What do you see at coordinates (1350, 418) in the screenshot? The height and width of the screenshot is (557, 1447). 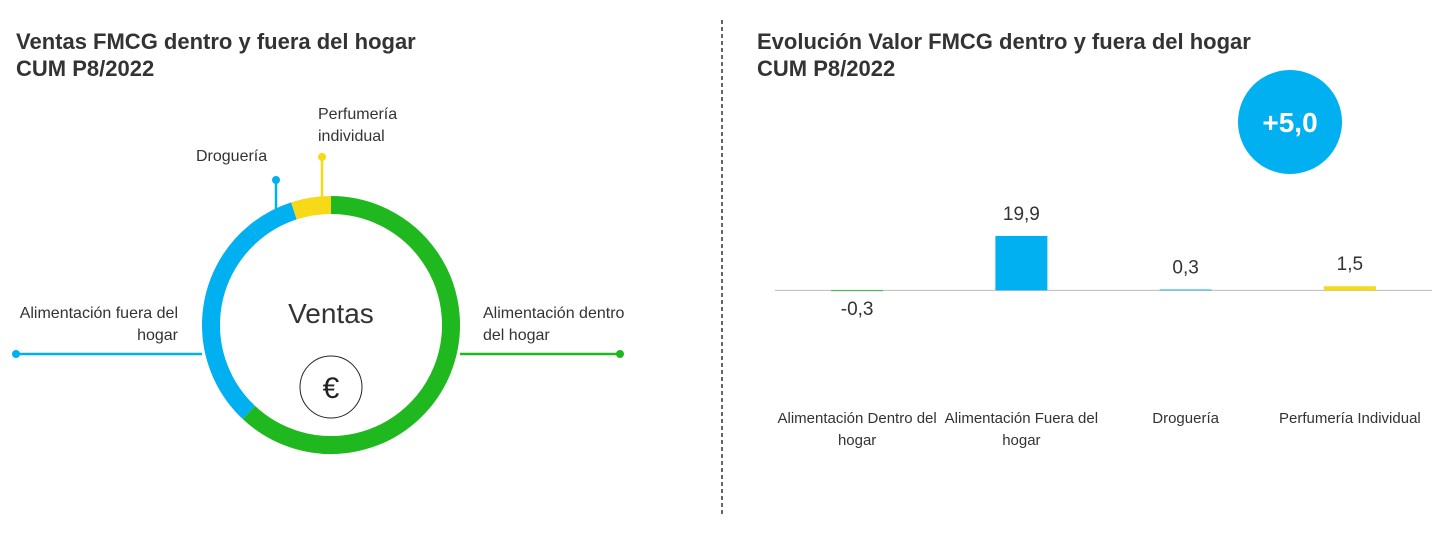 I see `category-label: Perfumería Individual` at bounding box center [1350, 418].